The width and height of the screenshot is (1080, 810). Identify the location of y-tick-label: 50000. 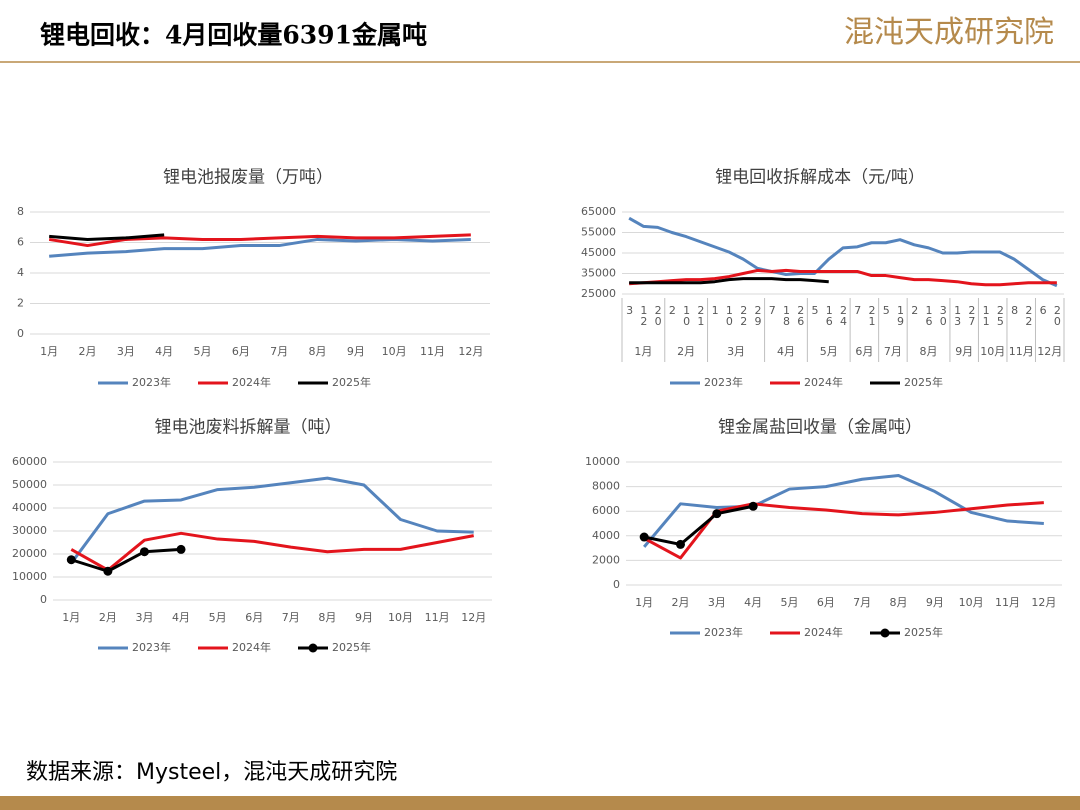
(29, 484).